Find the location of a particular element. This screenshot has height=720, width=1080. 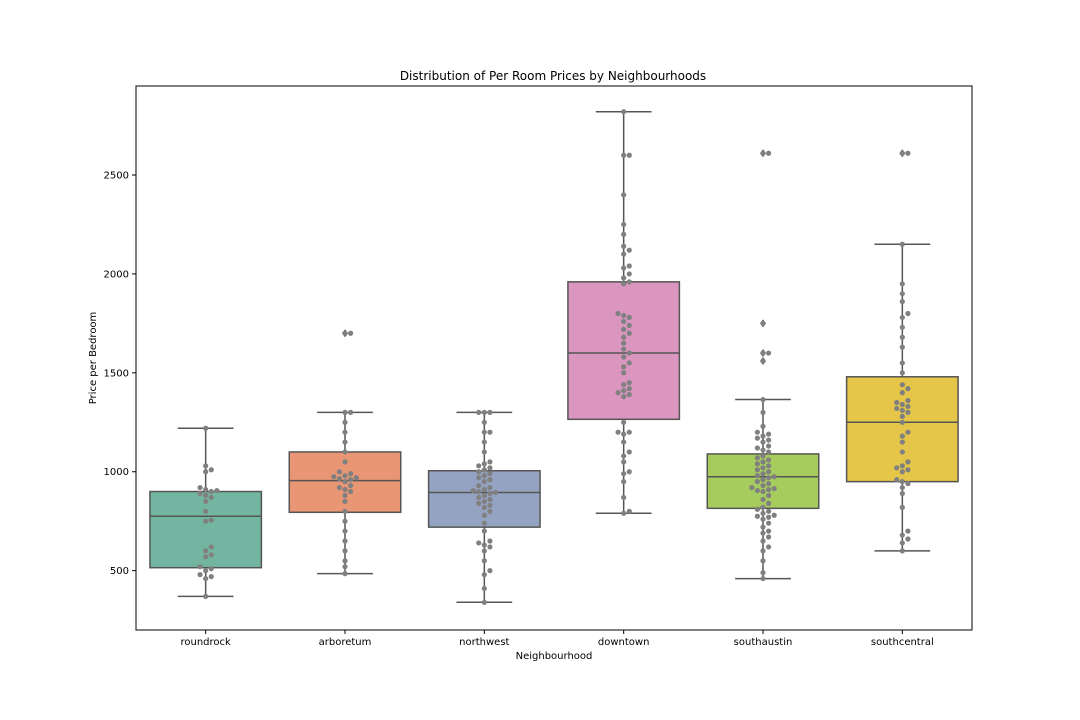

box-southaustin is located at coordinates (763, 365).